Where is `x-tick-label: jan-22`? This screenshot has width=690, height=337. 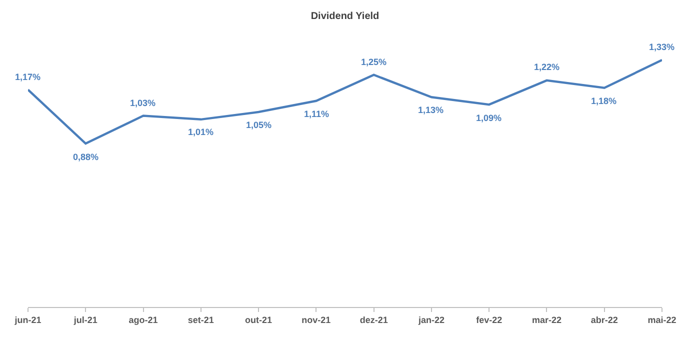
x-tick-label: jan-22 is located at coordinates (430, 319).